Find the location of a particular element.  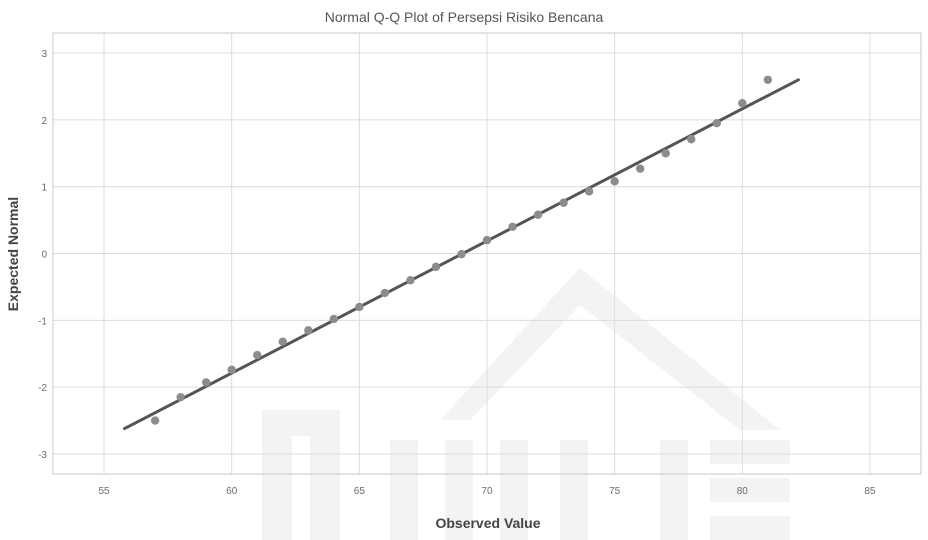

y-tick-label: 1 is located at coordinates (44, 188).